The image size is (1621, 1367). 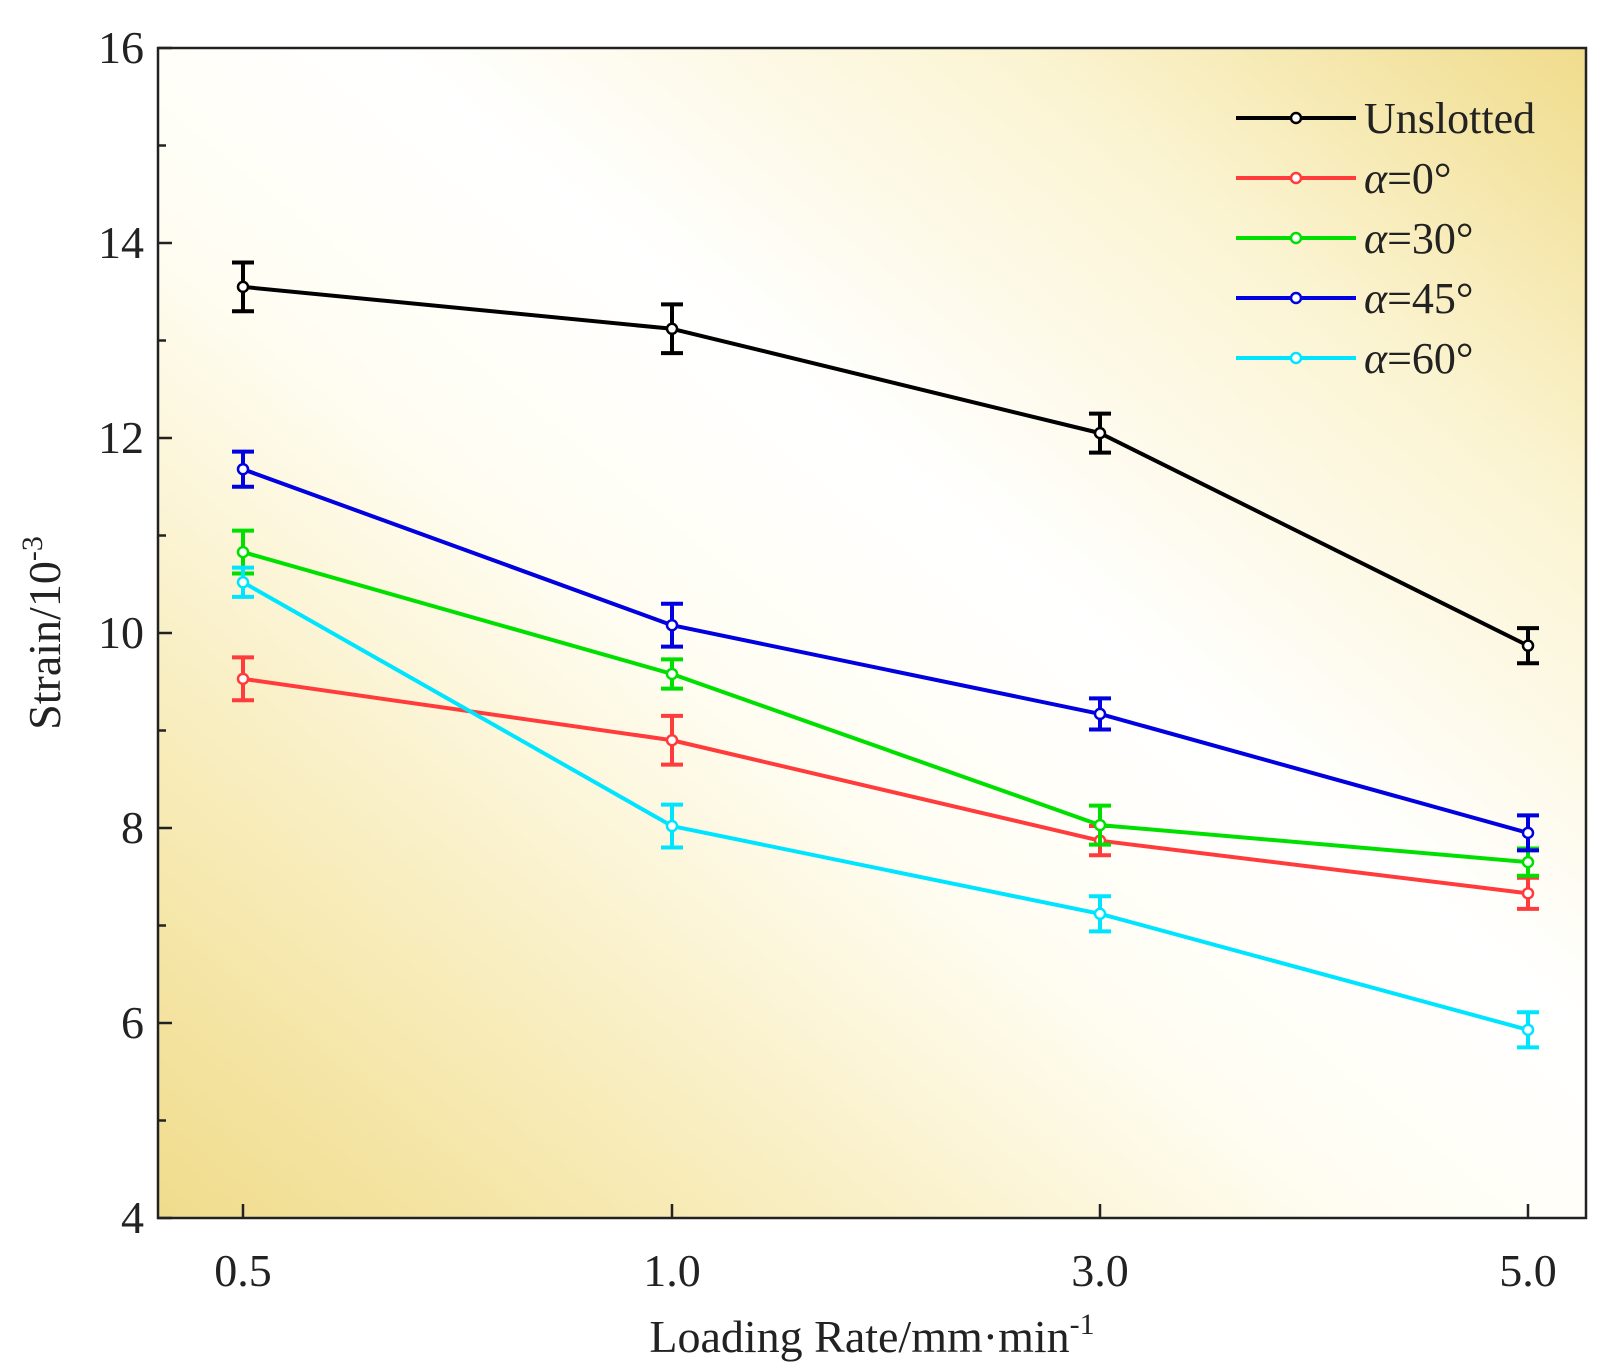 I want to click on x-axis-title-text: Loading Rate/mm·min, so click(x=859, y=1336).